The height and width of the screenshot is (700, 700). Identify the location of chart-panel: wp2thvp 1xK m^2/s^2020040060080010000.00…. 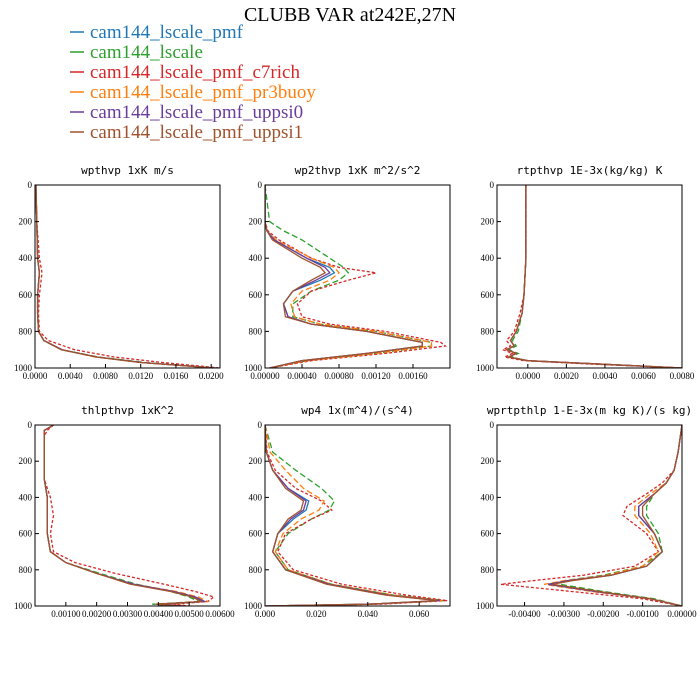
(347, 272).